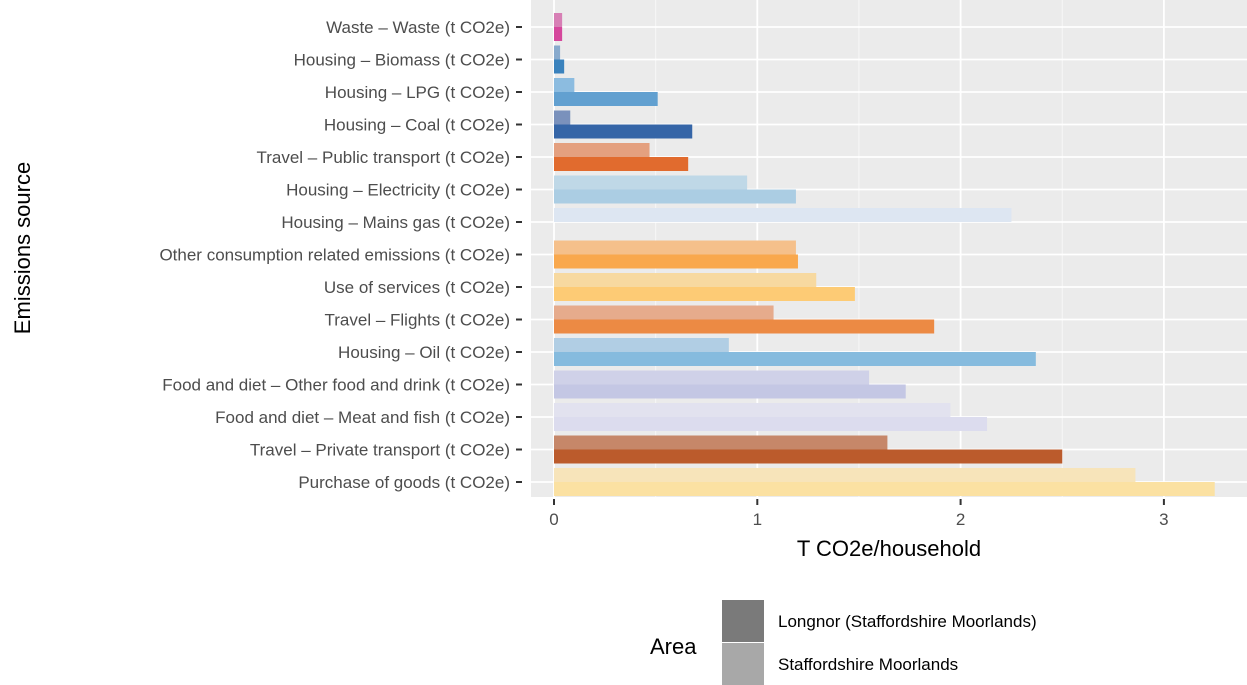 The image size is (1247, 685). What do you see at coordinates (743, 664) in the screenshot?
I see `legend-key-staffordshire-moorlands` at bounding box center [743, 664].